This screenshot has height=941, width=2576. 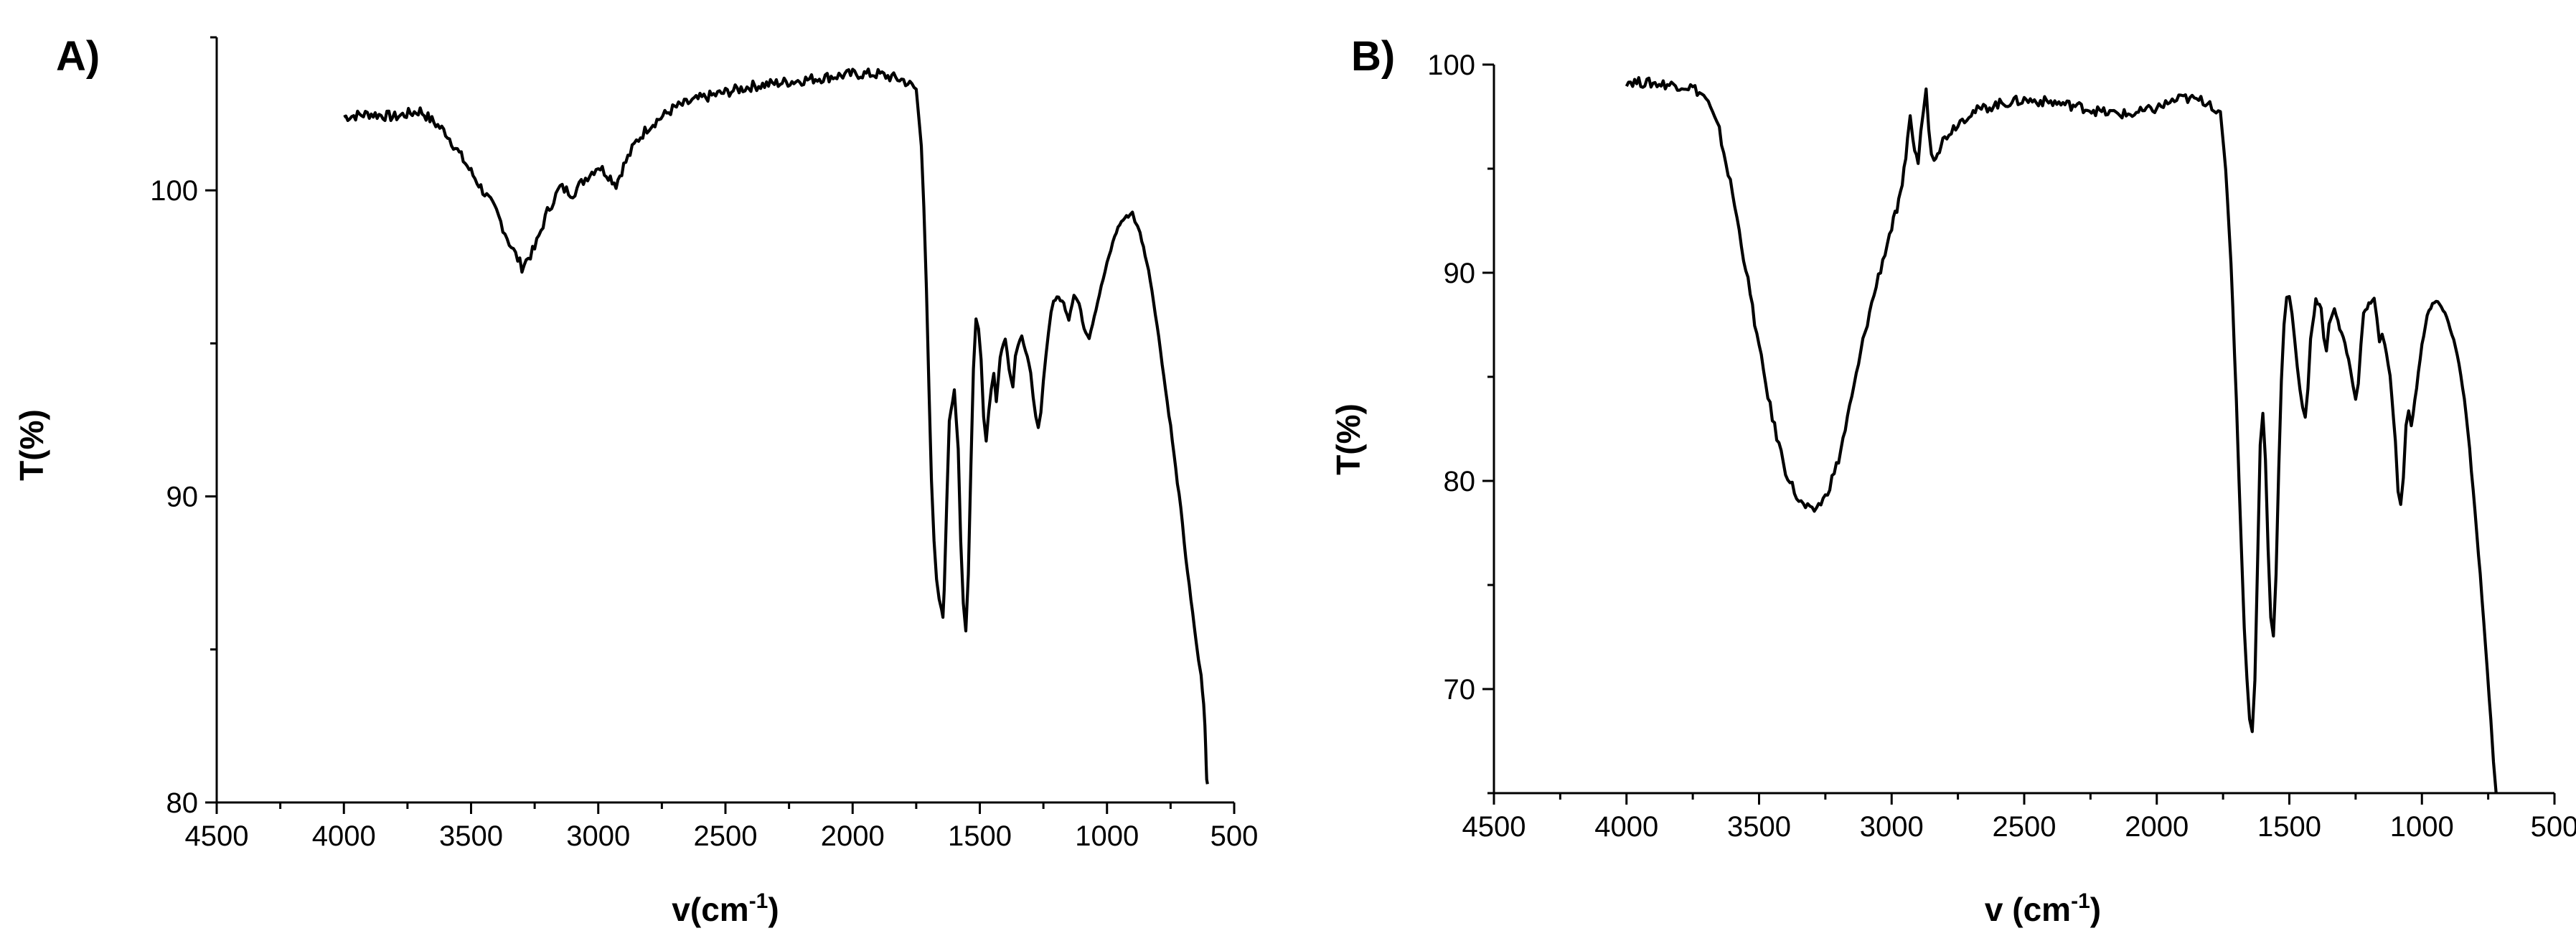 I want to click on x-axis-title-b: v (cm-1), so click(x=2043, y=908).